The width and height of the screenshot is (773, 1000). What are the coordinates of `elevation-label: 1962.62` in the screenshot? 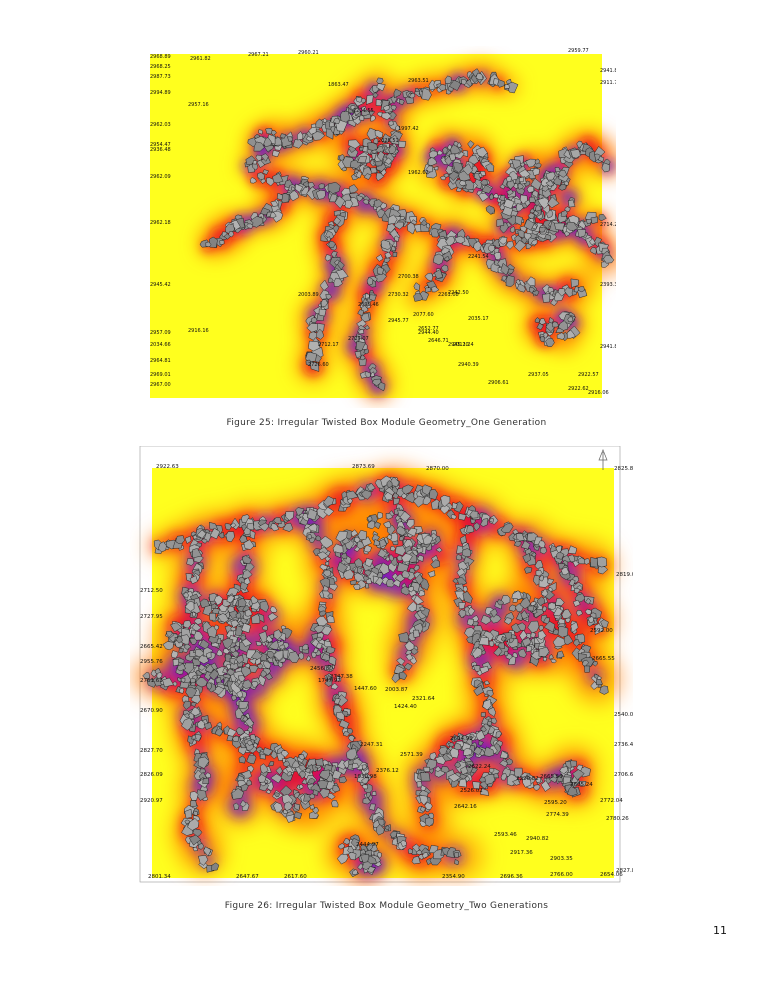 It's located at (418, 173).